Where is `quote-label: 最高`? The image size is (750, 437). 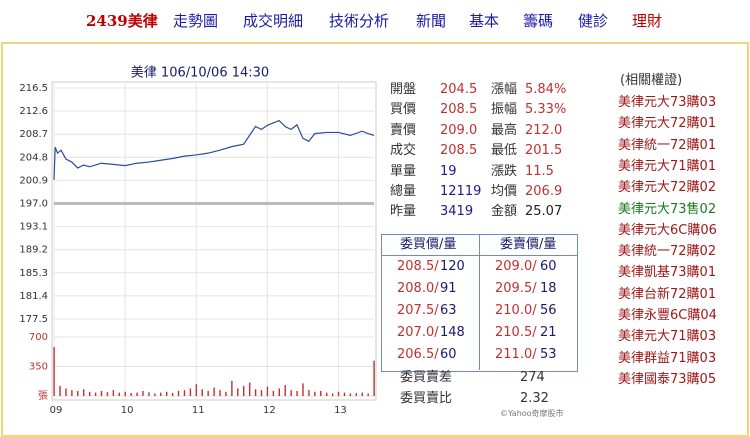 quote-label: 最高 is located at coordinates (504, 130).